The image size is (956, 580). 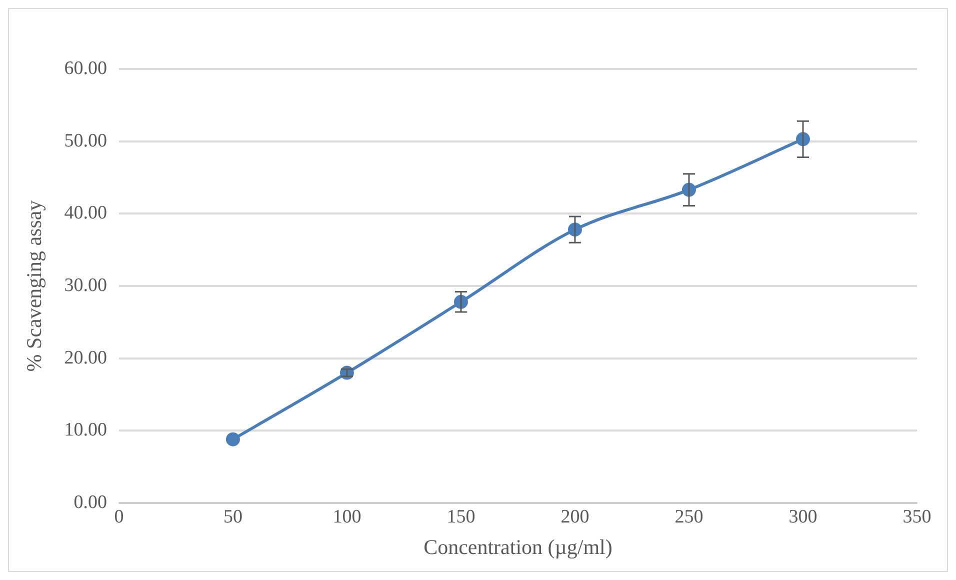 What do you see at coordinates (232, 517) in the screenshot?
I see `x-tick-label: 50` at bounding box center [232, 517].